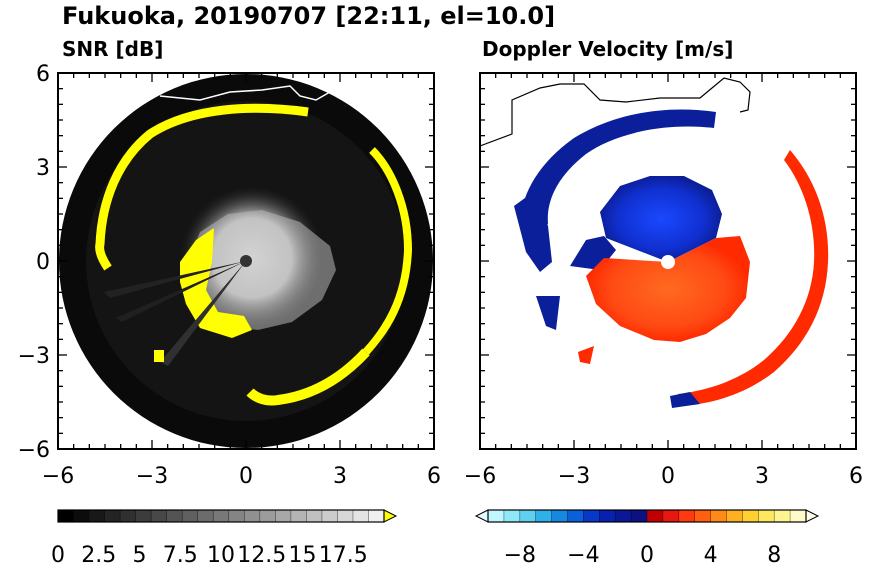 This screenshot has height=570, width=870. Describe the element at coordinates (711, 555) in the screenshot. I see `doppler-colorbar-label: 4` at that location.